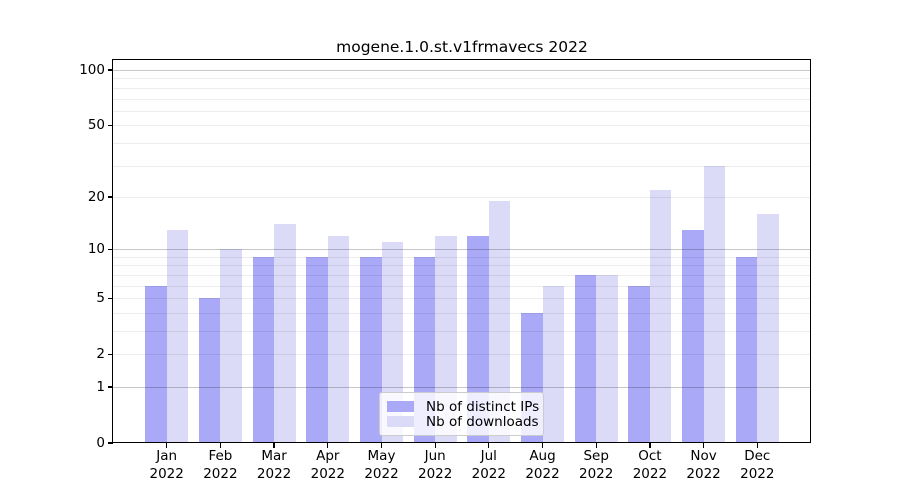 The image size is (900, 500). What do you see at coordinates (274, 445) in the screenshot?
I see `x-tick-mar` at bounding box center [274, 445].